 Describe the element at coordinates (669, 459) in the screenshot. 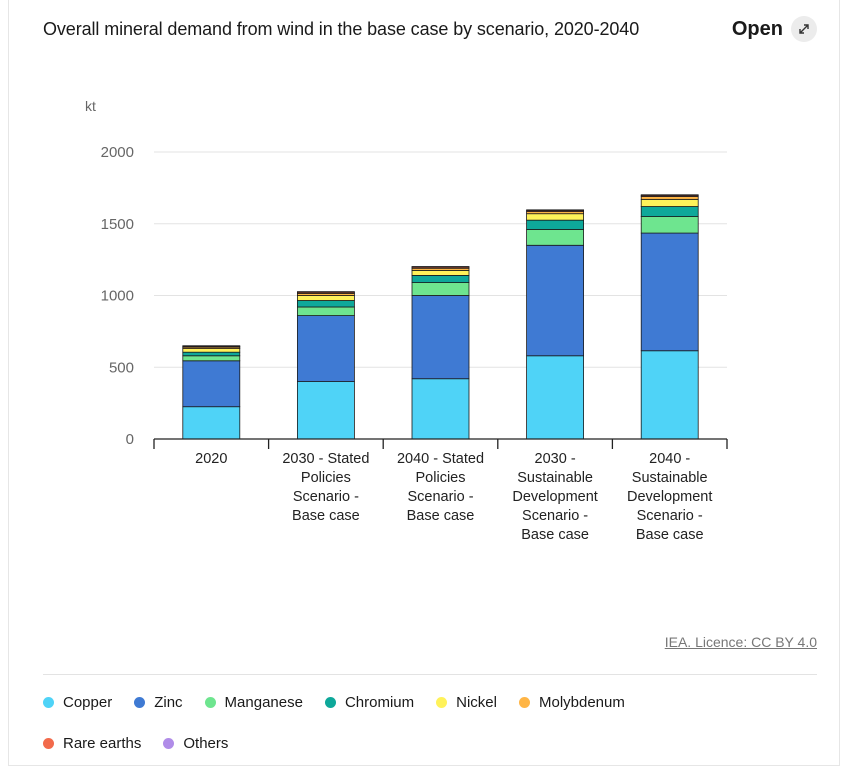

I see `x-tick-label: 2040 -` at that location.